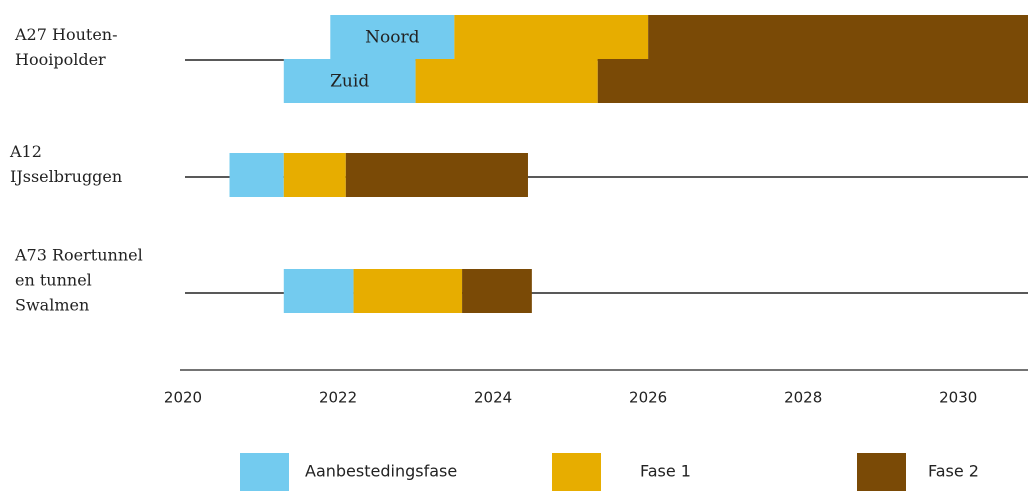  I want to click on row-label: A73 Roertunnel, so click(78, 255).